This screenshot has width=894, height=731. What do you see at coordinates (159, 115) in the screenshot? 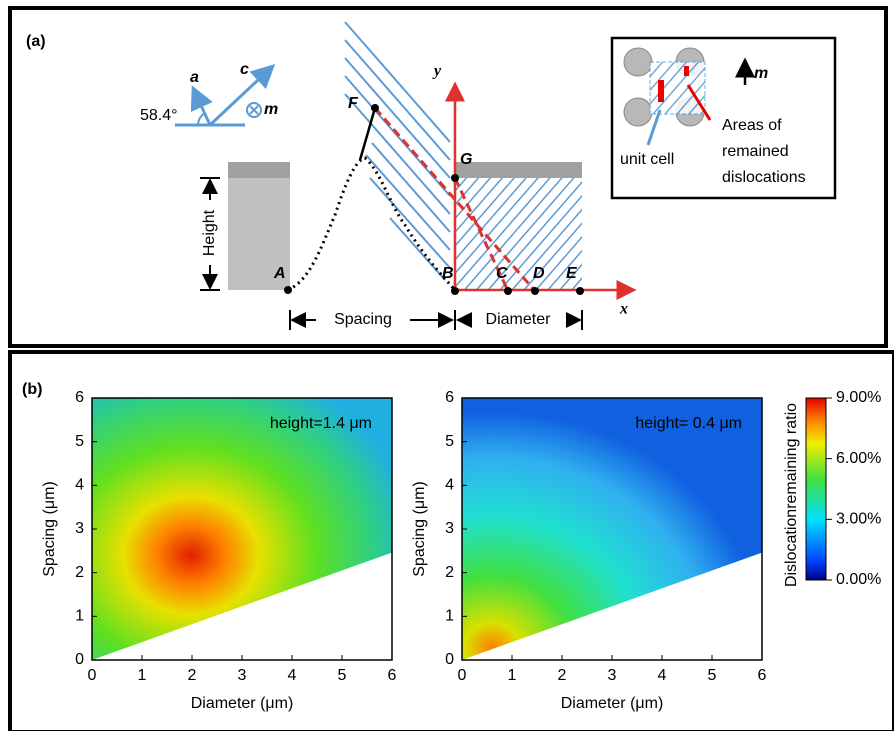
I see `angle-label: 58.4°` at bounding box center [159, 115].